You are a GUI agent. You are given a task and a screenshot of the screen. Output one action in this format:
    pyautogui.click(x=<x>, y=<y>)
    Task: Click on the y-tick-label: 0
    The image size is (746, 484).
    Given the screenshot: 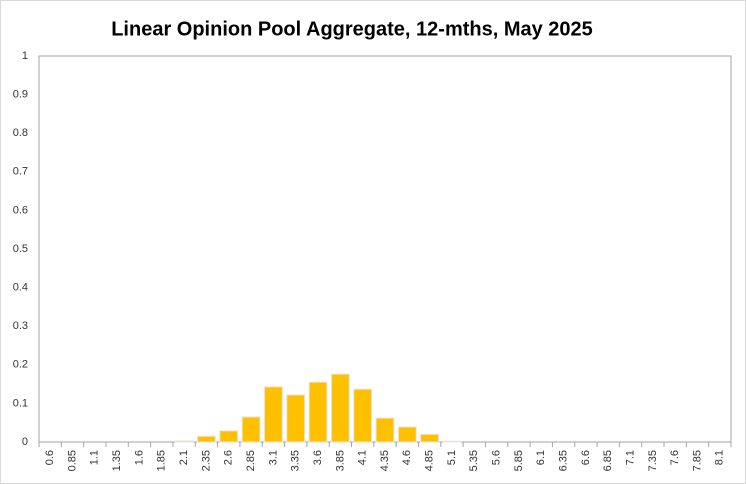 What is the action you would take?
    pyautogui.click(x=25, y=442)
    